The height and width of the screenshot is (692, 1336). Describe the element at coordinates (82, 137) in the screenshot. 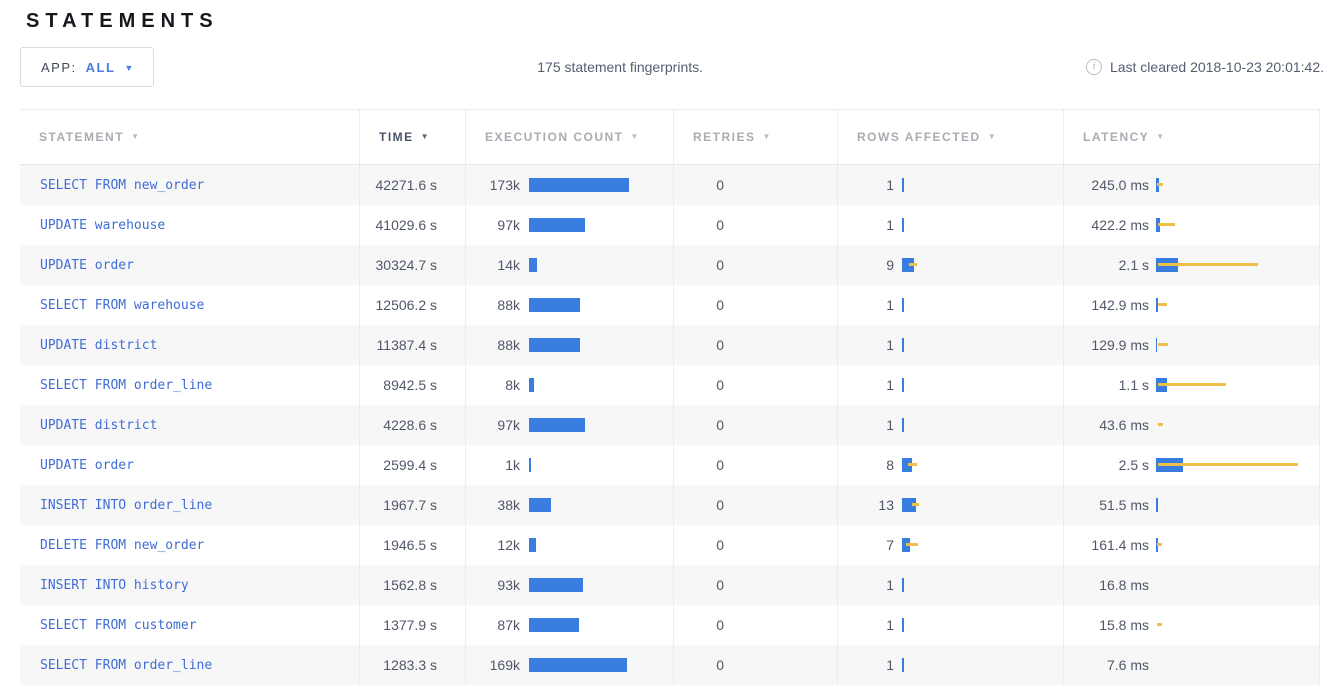

I see `column-header-label: STATEMENT` at that location.